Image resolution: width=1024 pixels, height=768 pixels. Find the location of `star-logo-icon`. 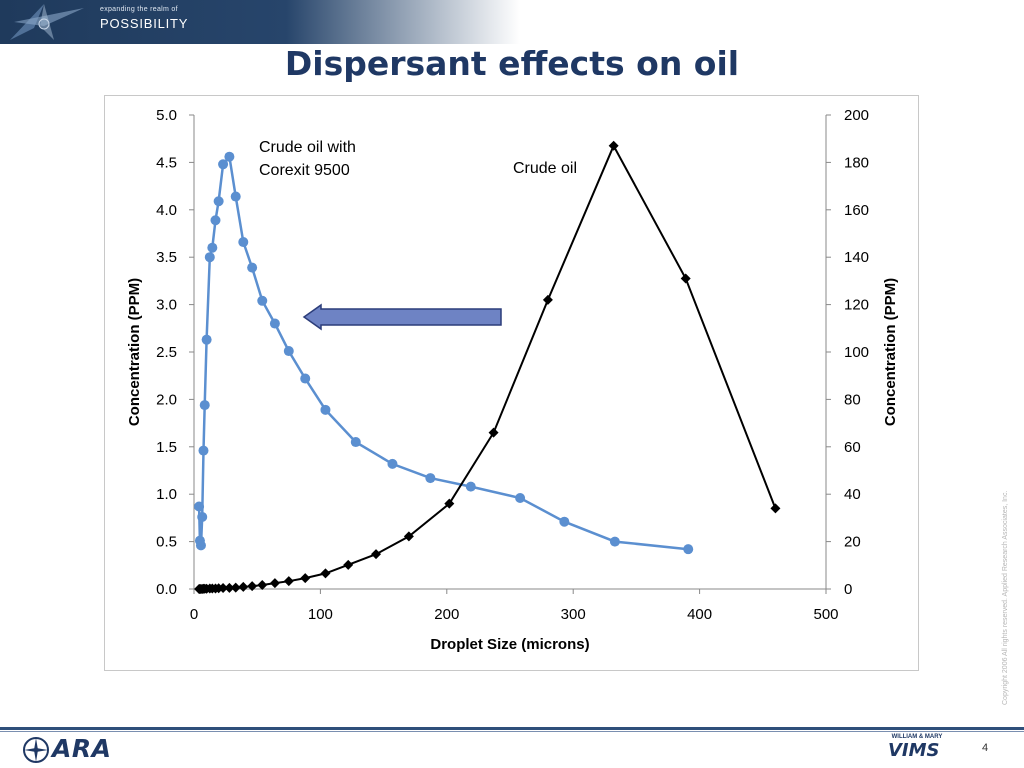

star-logo-icon is located at coordinates (47, 22).